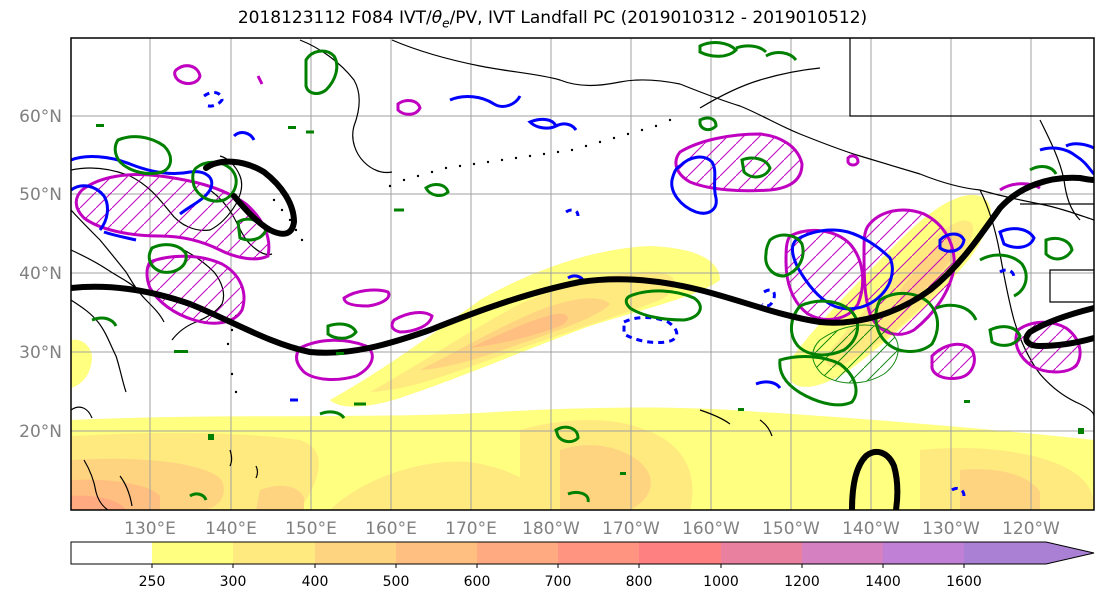 The width and height of the screenshot is (1105, 603). I want to click on title-theta: θ, so click(437, 18).